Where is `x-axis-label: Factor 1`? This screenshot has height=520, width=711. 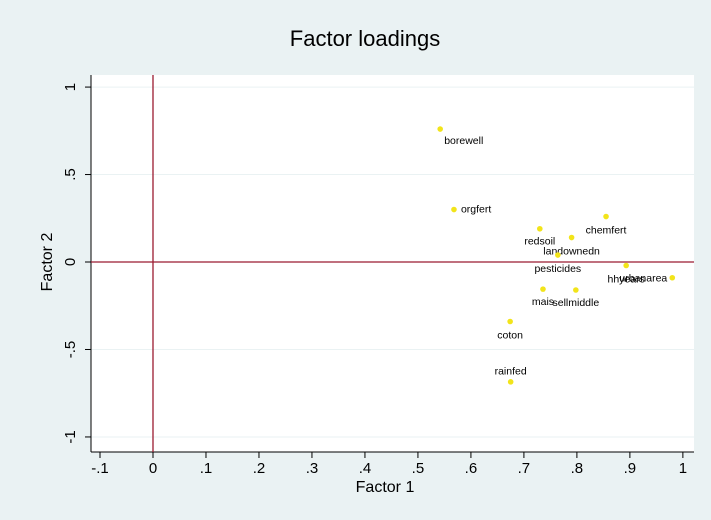 x-axis-label: Factor 1 is located at coordinates (385, 487).